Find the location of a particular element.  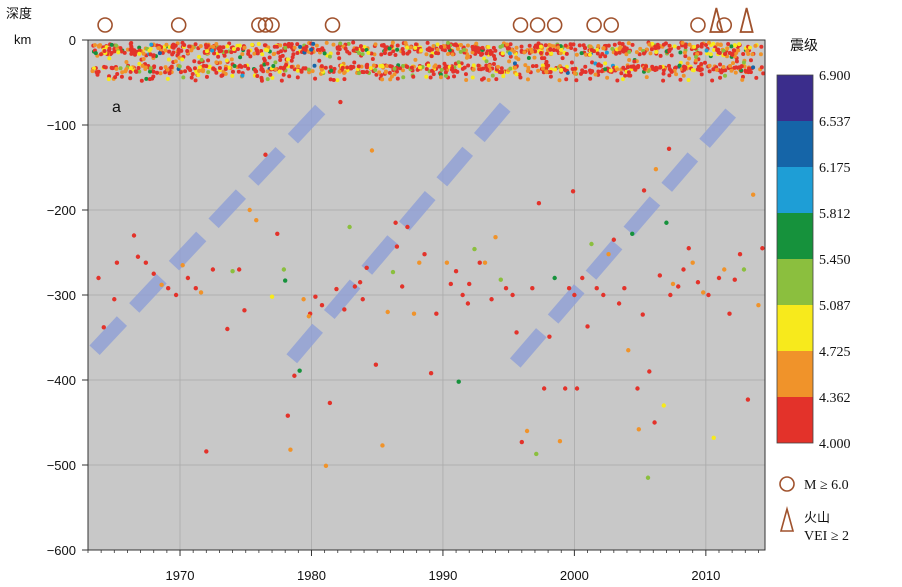

x-axis: 1970 1980 1990 2000 2010 is located at coordinates (423, 566).